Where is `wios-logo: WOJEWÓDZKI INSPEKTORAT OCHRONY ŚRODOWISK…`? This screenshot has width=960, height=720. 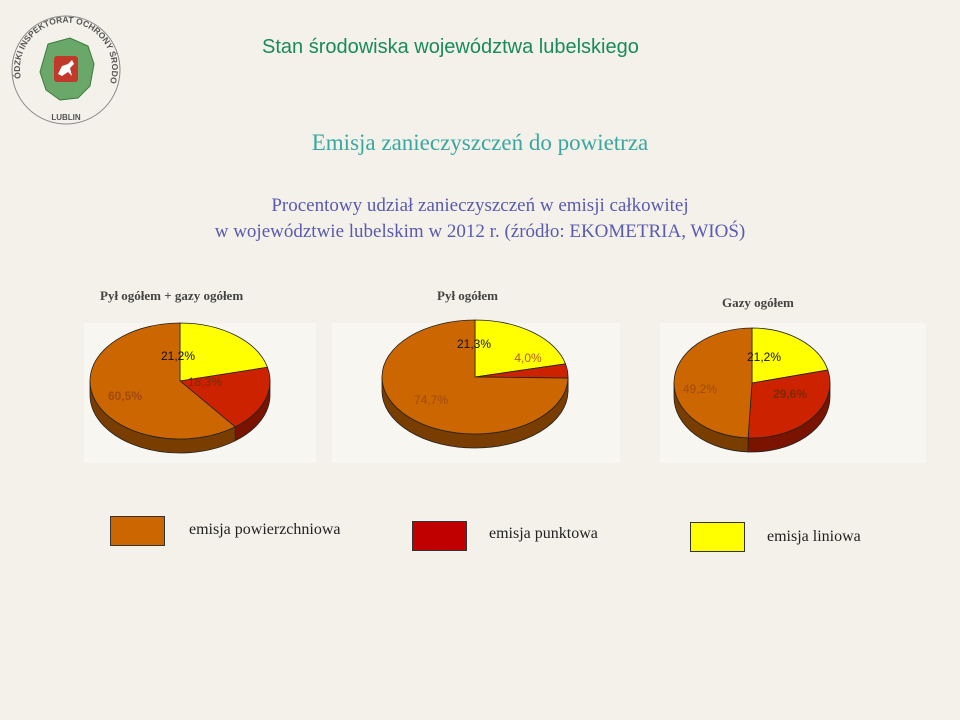
wios-logo: WOJEWÓDZKI INSPEKTORAT OCHRONY ŚRODOWISK… is located at coordinates (64, 68).